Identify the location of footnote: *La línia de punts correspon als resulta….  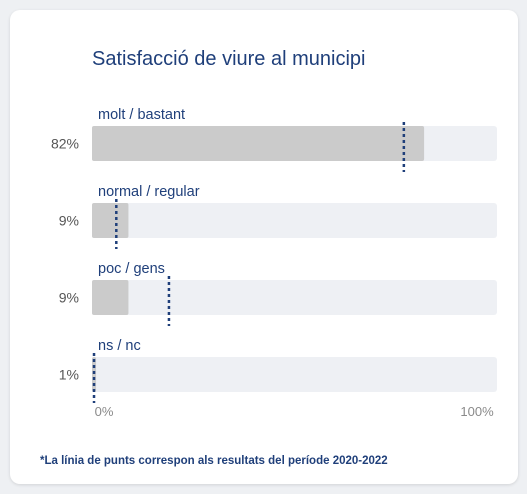
(214, 461).